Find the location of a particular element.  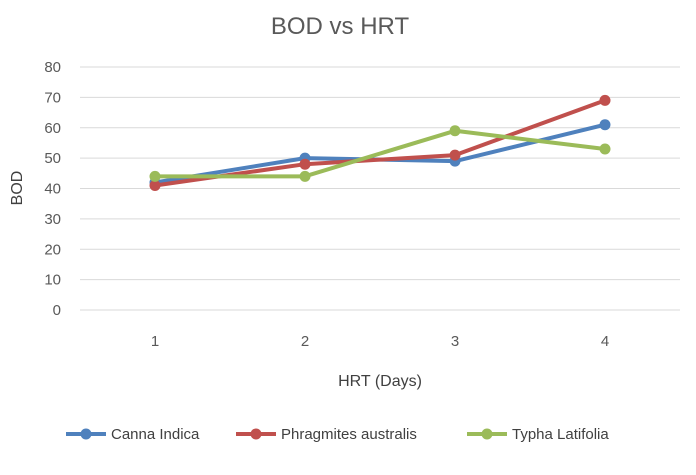

y-tick-labels: 0 10 20 30 40 50 60 70 80 is located at coordinates (52, 189).